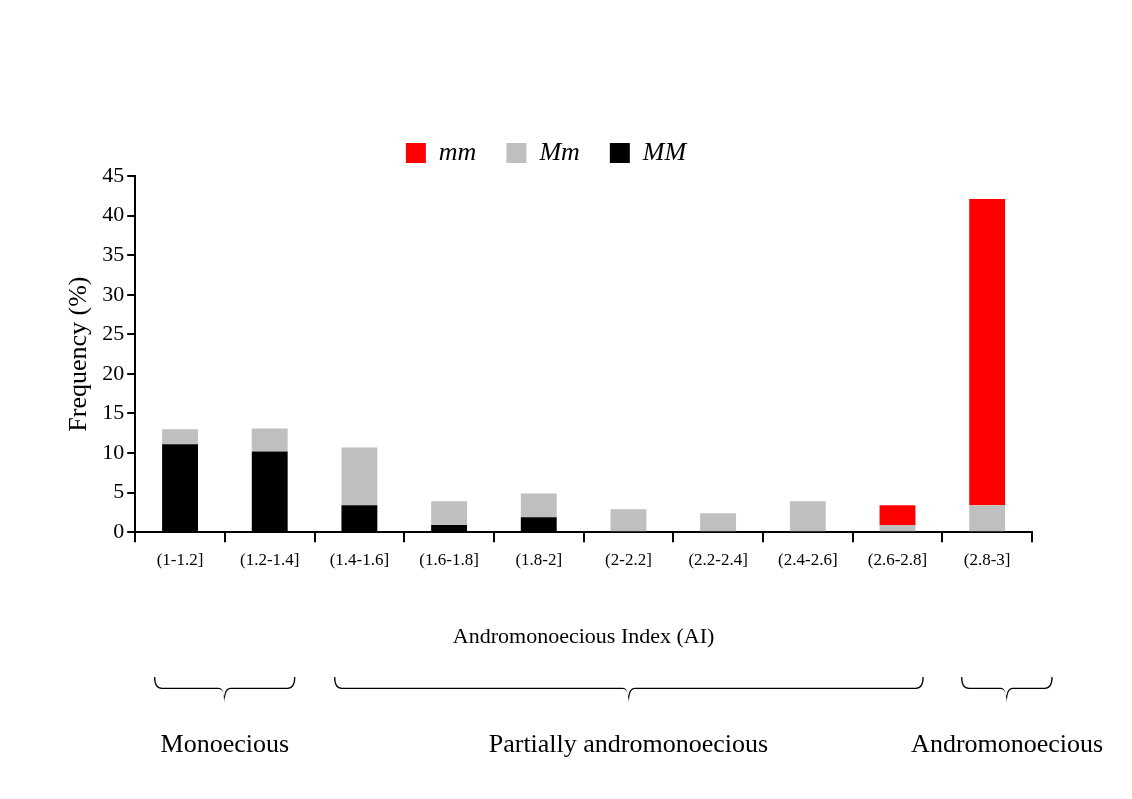 This screenshot has width=1132, height=799. Describe the element at coordinates (897, 559) in the screenshot. I see `x-tick-label: (2.6-2.8]` at that location.